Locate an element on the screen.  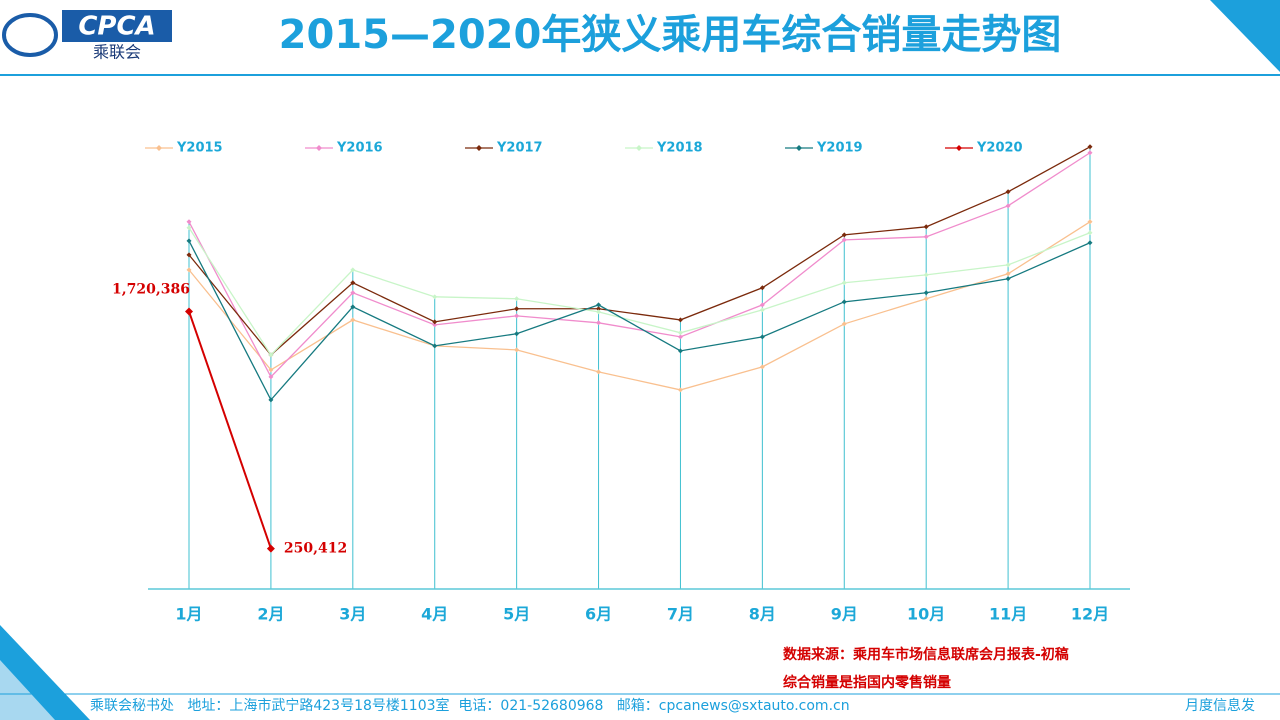
legend-label: Y2017 is located at coordinates (519, 148).